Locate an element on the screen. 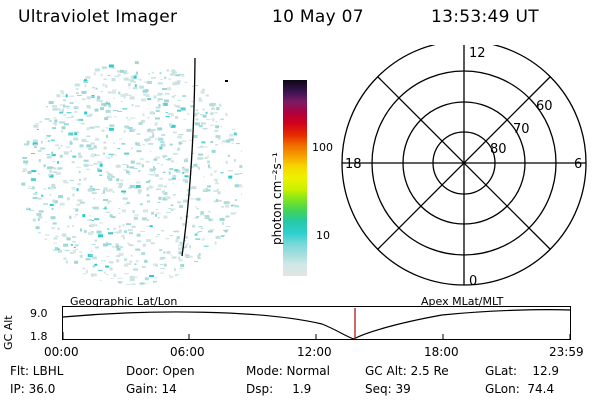 The image size is (600, 400). info-filter: Flt: LBHL is located at coordinates (37, 371).